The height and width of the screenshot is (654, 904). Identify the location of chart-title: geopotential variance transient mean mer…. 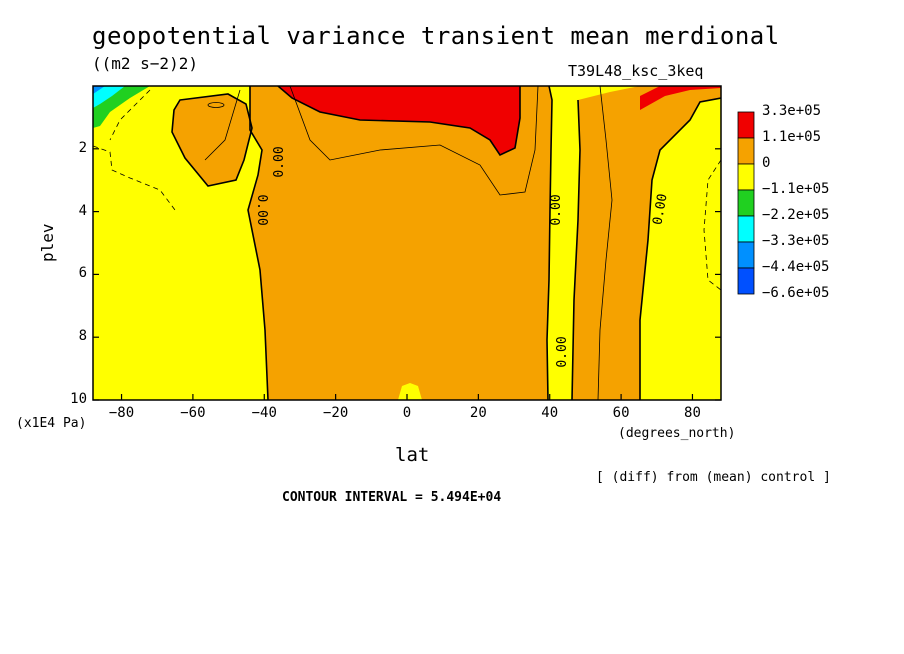
(436, 36).